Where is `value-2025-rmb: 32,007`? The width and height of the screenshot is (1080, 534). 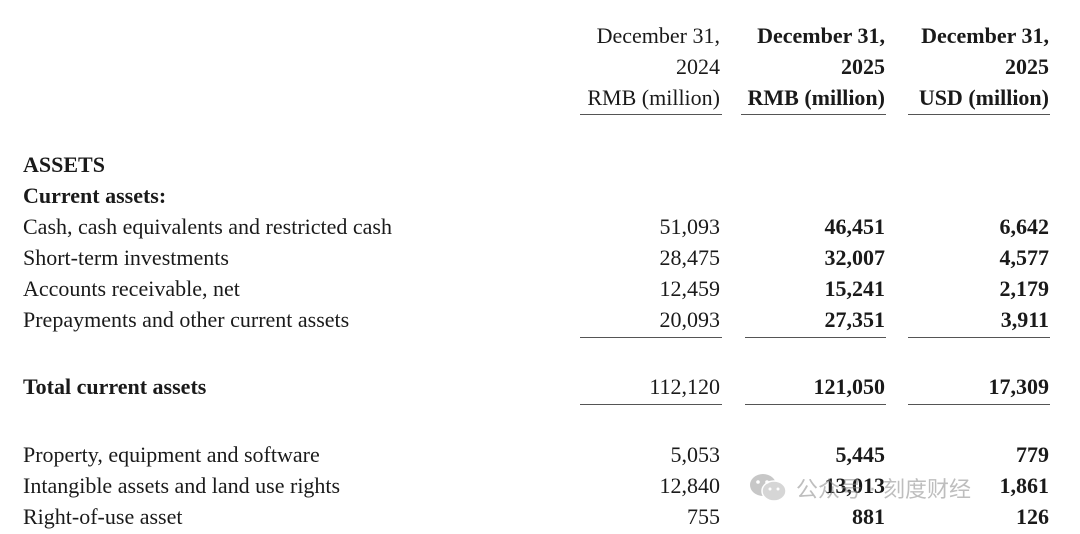 value-2025-rmb: 32,007 is located at coordinates (855, 257).